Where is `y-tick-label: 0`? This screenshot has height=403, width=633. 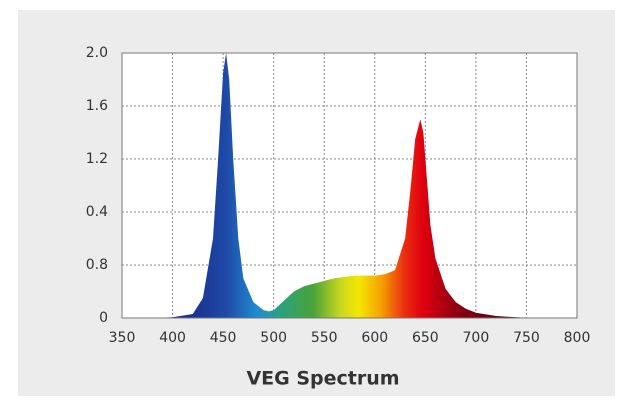 y-tick-label: 0 is located at coordinates (103, 318).